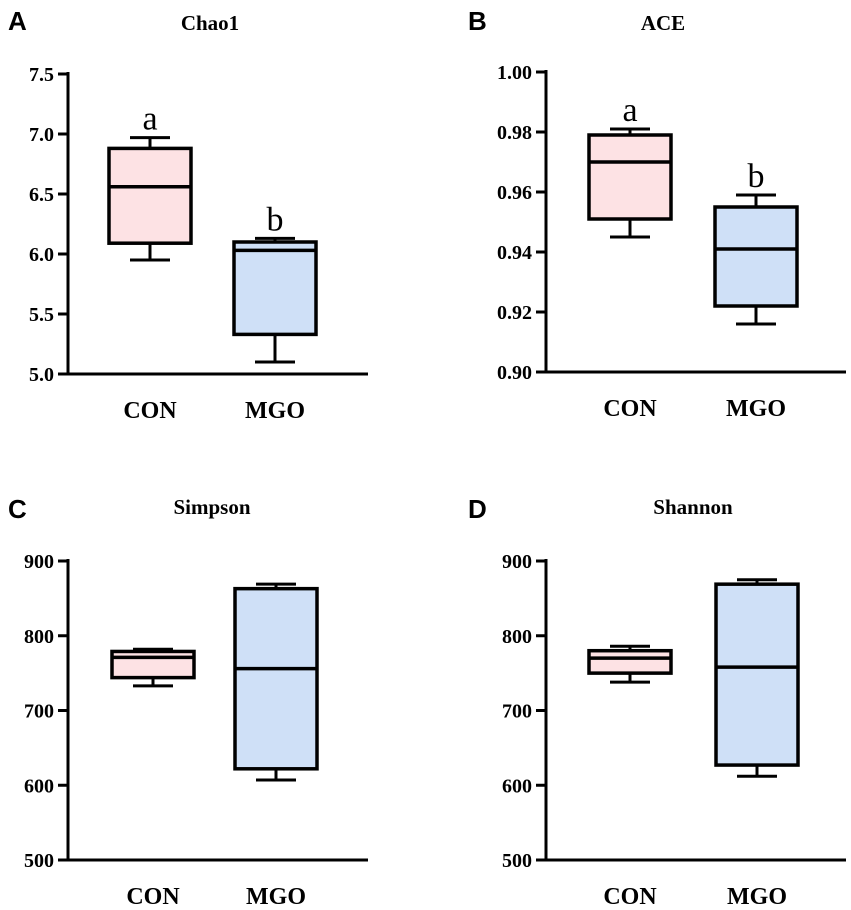  I want to click on y-tick-label: 7.5, so click(41, 75).